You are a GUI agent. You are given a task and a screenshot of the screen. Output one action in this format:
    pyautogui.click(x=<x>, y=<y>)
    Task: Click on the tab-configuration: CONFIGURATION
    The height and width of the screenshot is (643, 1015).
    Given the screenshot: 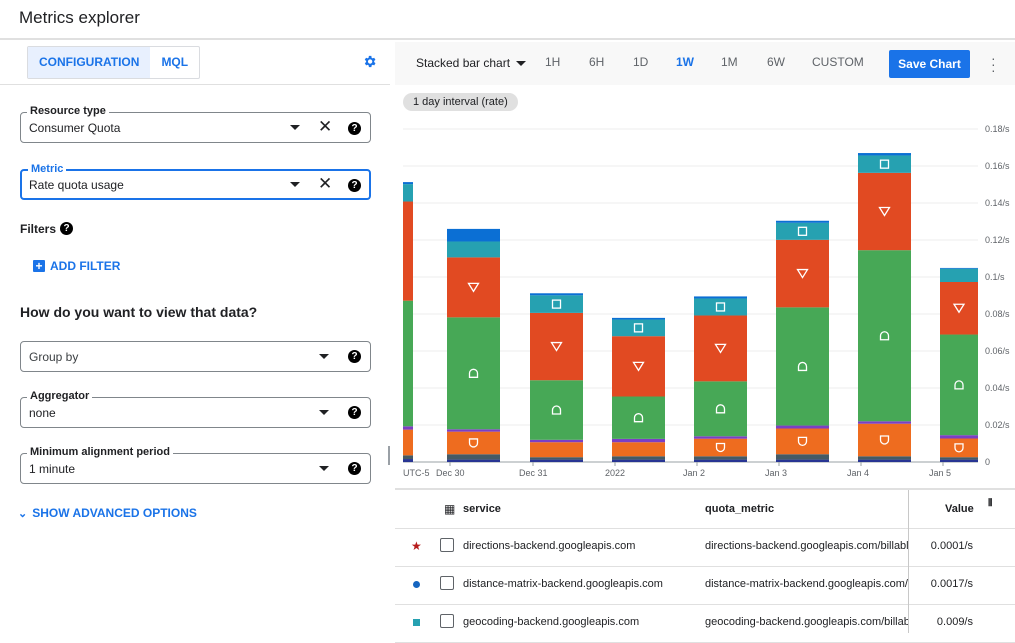 What is the action you would take?
    pyautogui.click(x=89, y=62)
    